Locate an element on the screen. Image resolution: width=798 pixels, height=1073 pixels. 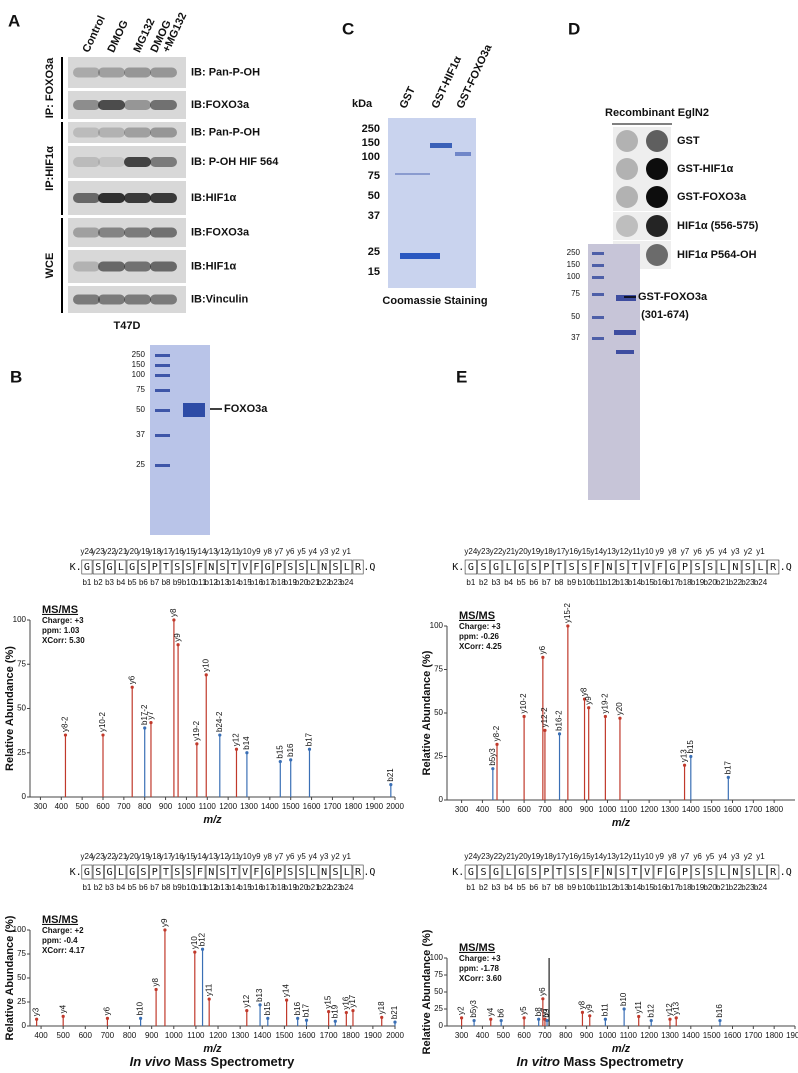
y-ion: y24 is located at coordinates (470, 551).